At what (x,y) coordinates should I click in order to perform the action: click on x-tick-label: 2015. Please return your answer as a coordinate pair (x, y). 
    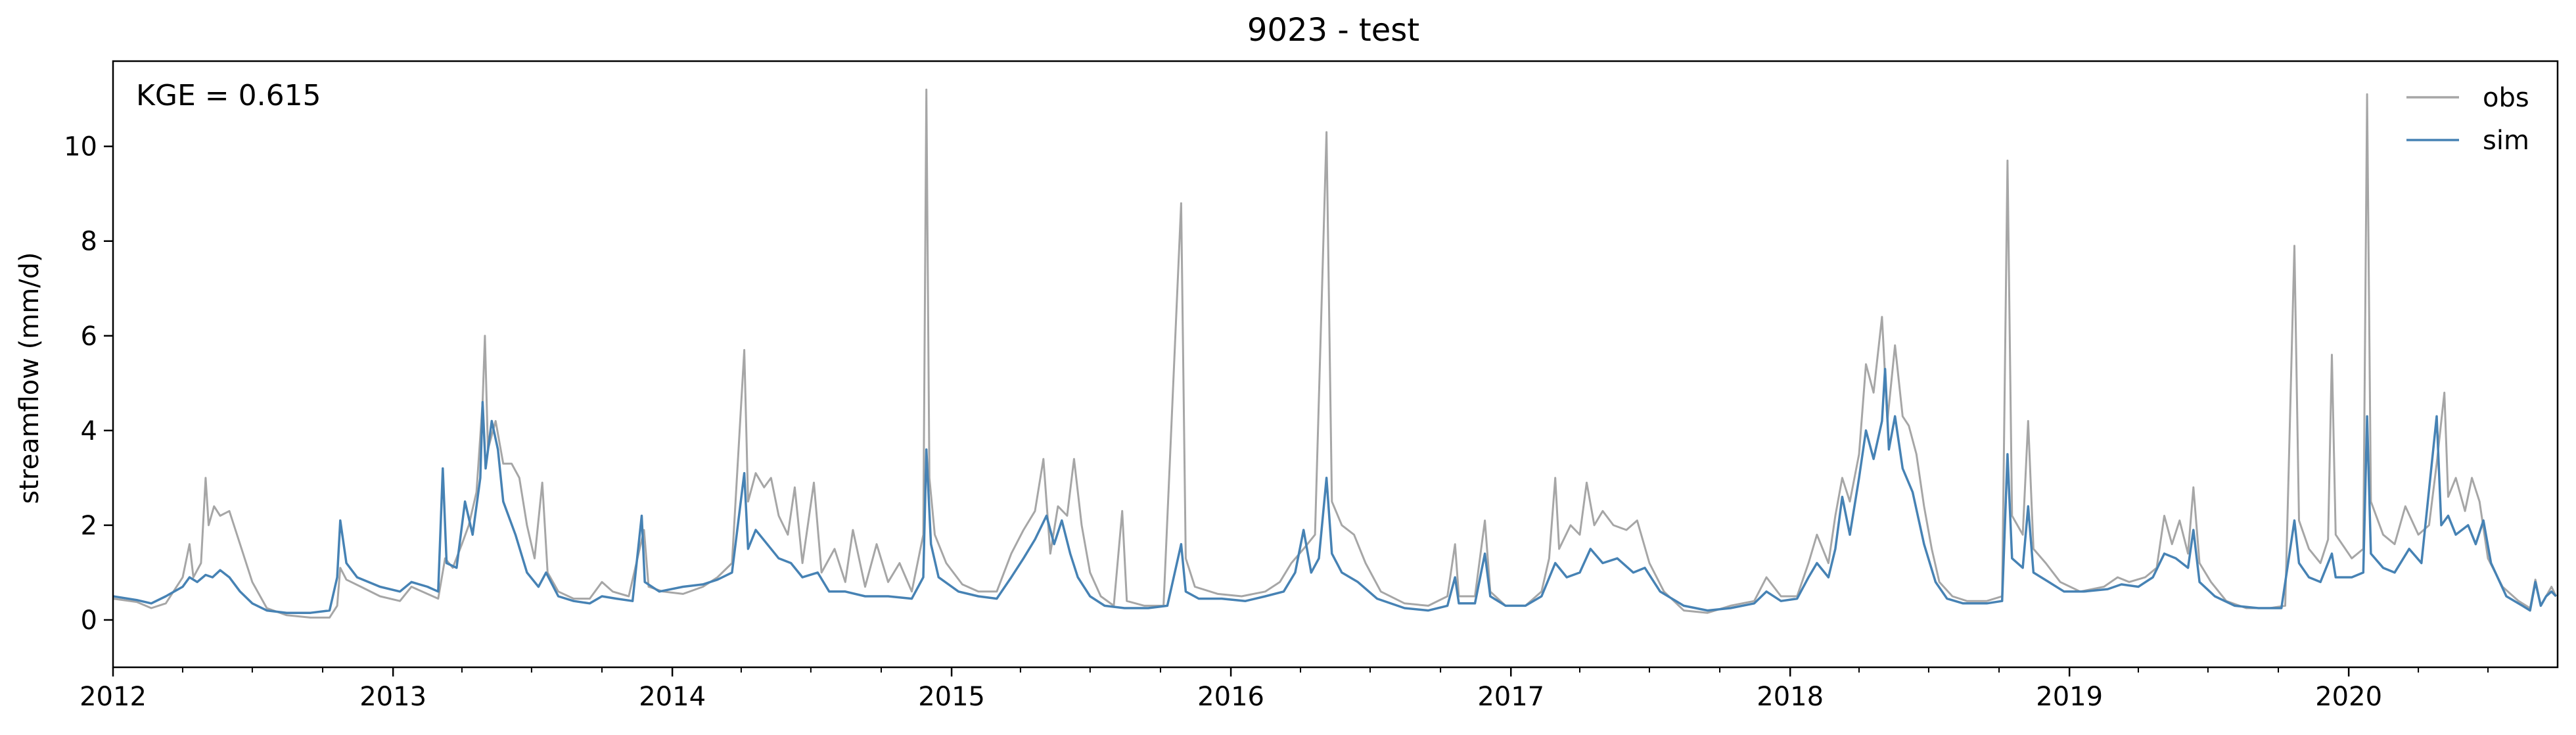
    Looking at the image, I should click on (951, 697).